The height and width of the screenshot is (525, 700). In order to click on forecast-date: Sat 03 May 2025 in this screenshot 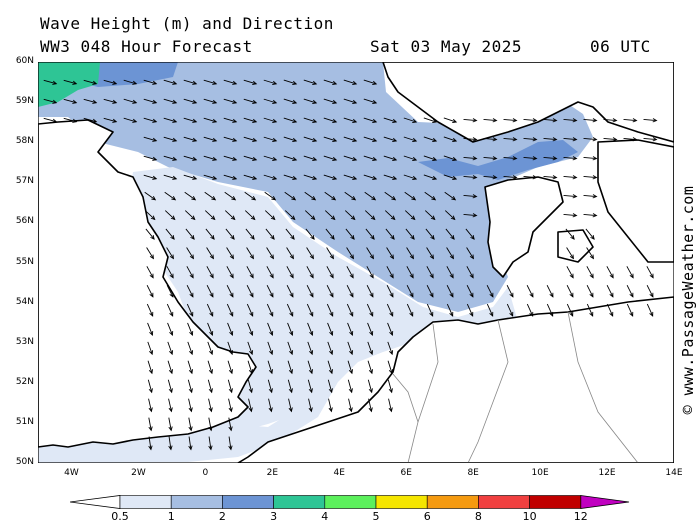, I will do `click(446, 46)`.